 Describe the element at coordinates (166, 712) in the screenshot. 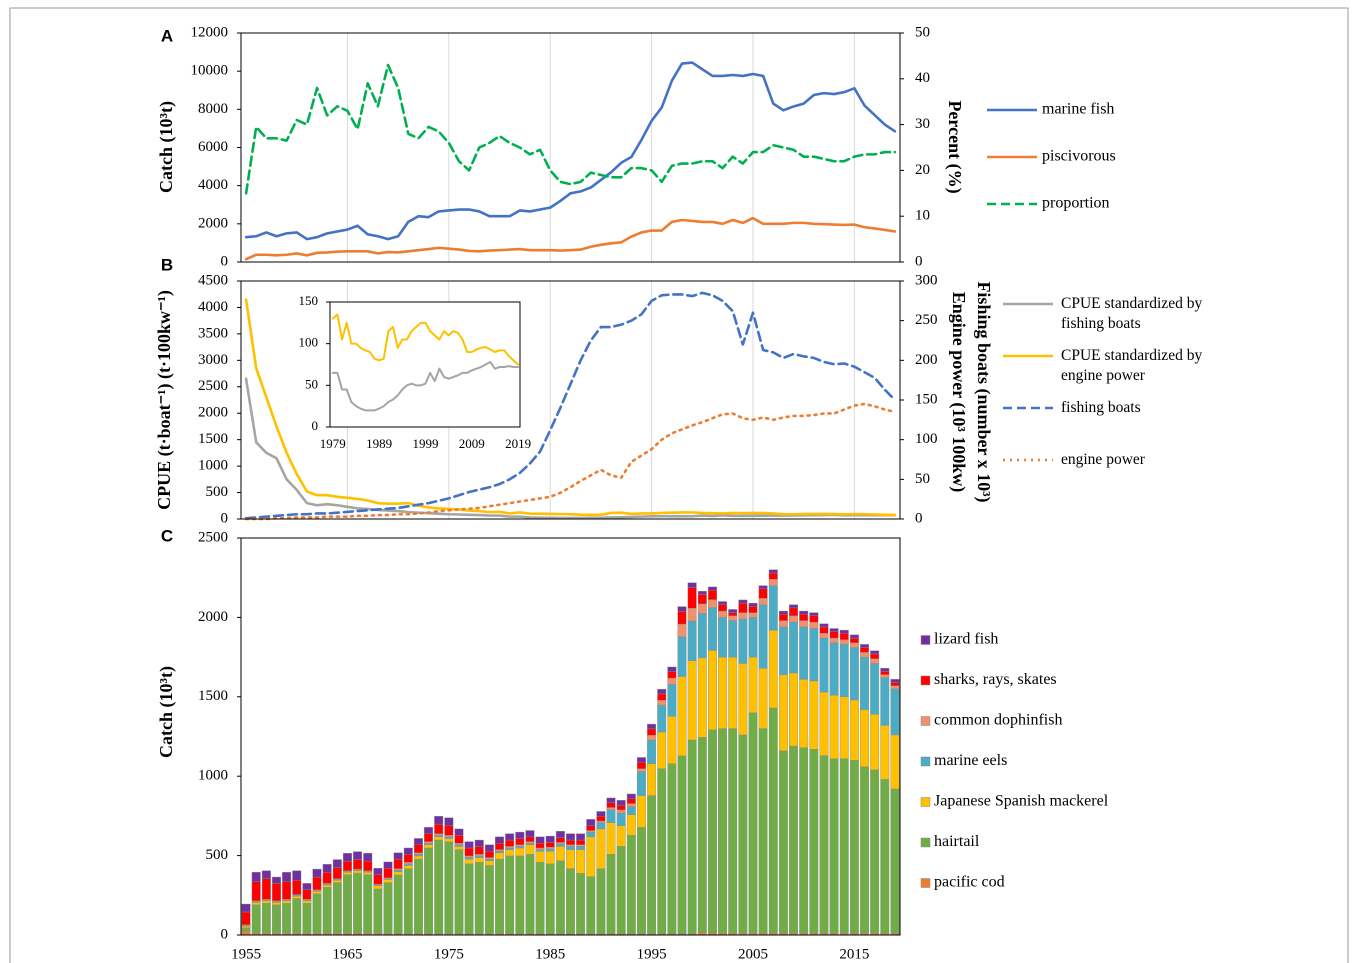

I see `y-axis-title: Catch (10³t)` at that location.